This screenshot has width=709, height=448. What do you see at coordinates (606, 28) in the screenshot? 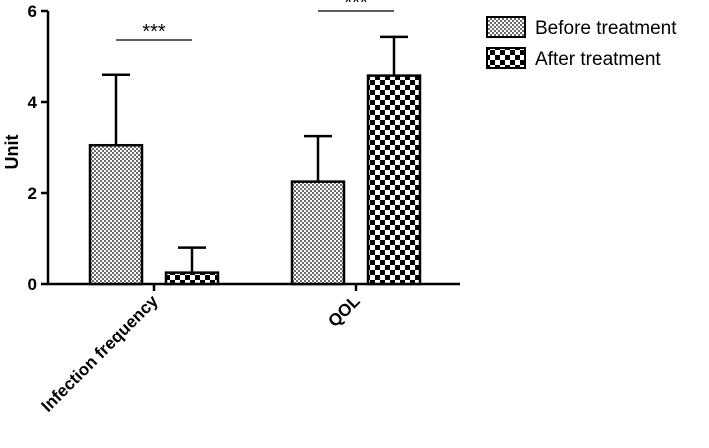
I see `legend-label: Before treatment` at bounding box center [606, 28].